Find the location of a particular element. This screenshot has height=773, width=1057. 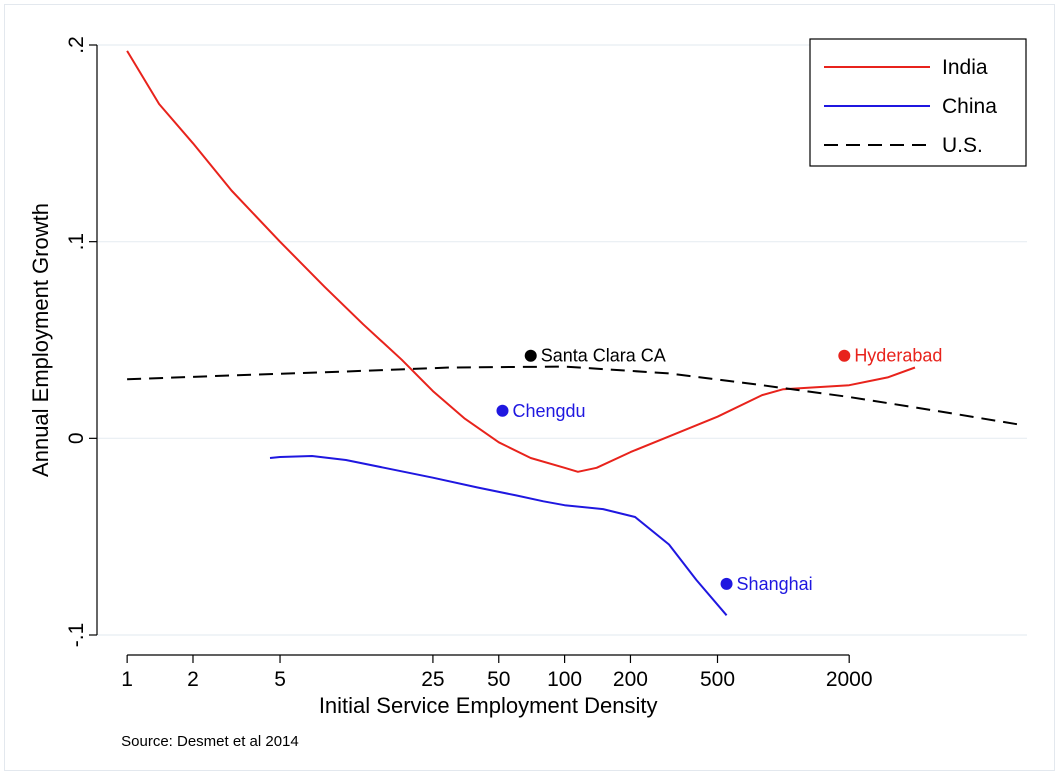

annotation-label: Santa Clara CA is located at coordinates (603, 356).